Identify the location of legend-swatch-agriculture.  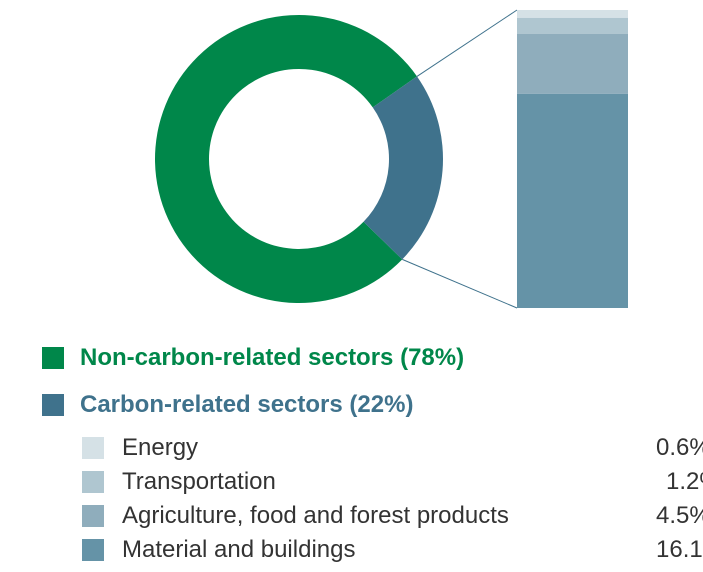
(93, 516).